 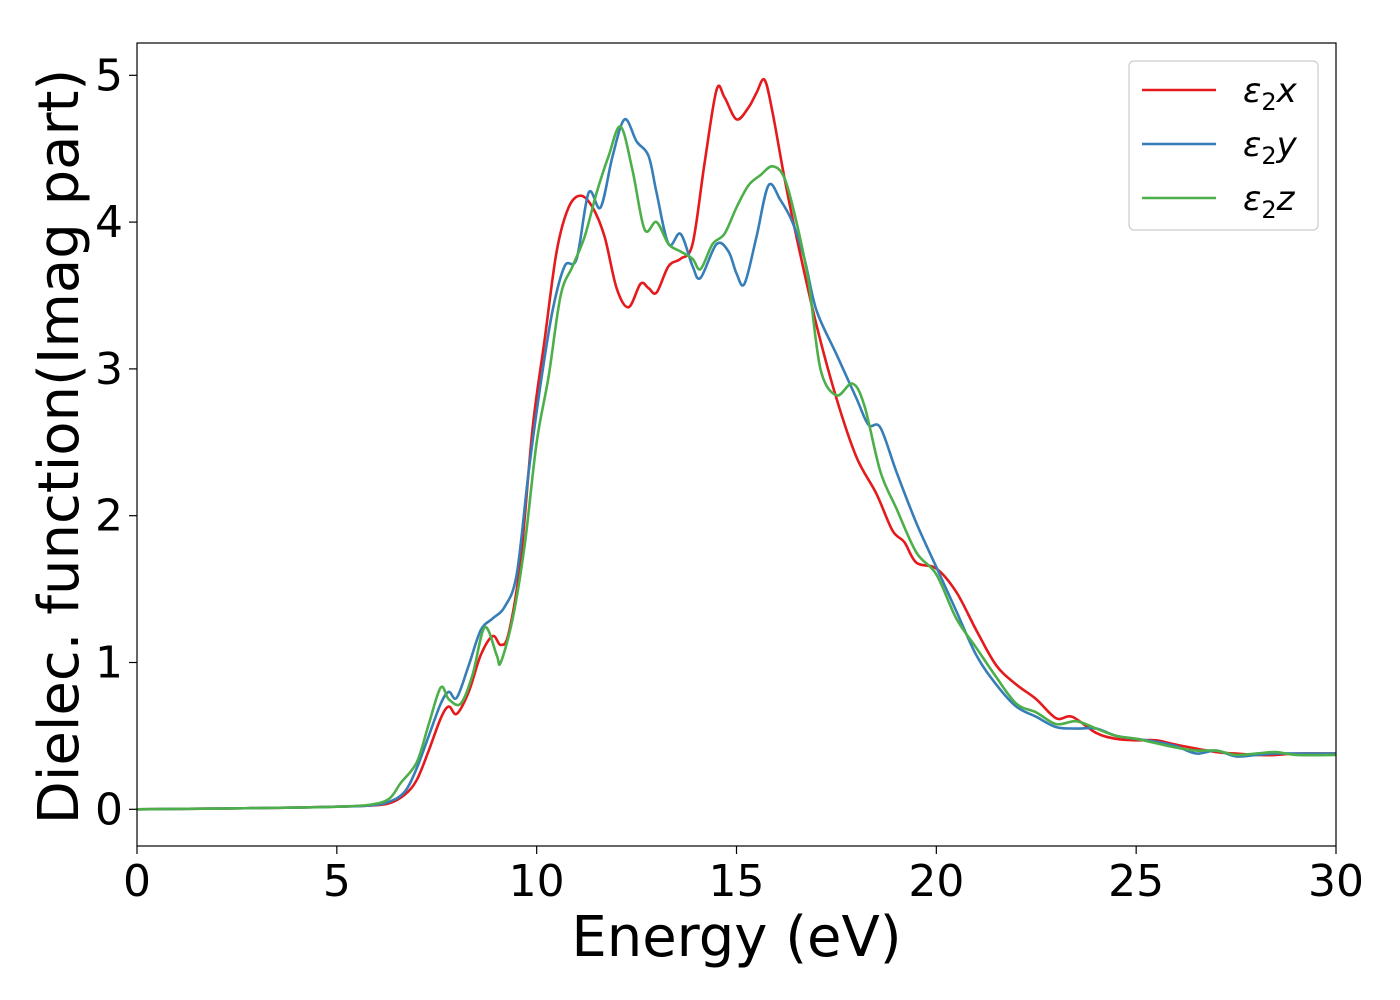 I want to click on y-tick-label: 2, so click(x=109, y=516).